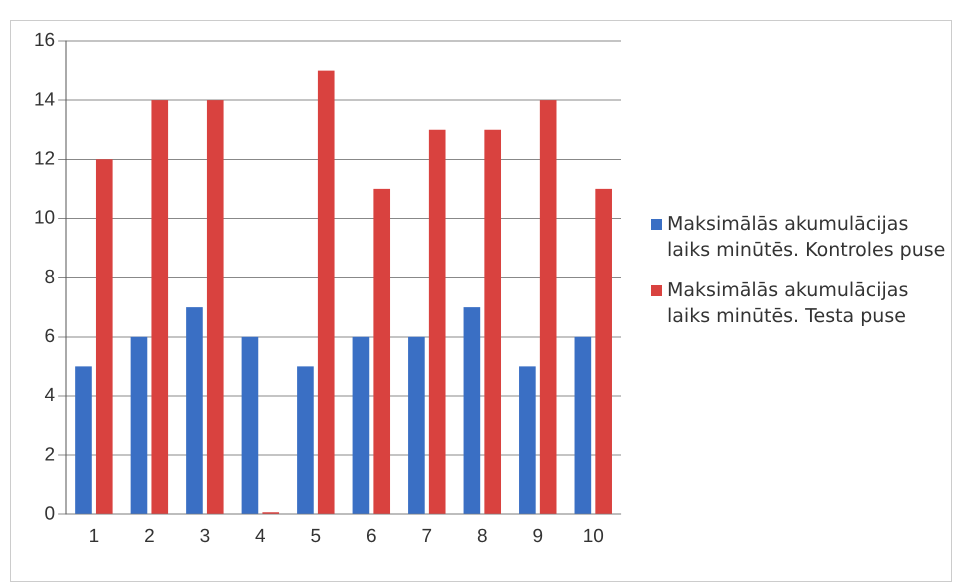 The image size is (959, 588). Describe the element at coordinates (260, 536) in the screenshot. I see `x-tick-label: 4` at that location.